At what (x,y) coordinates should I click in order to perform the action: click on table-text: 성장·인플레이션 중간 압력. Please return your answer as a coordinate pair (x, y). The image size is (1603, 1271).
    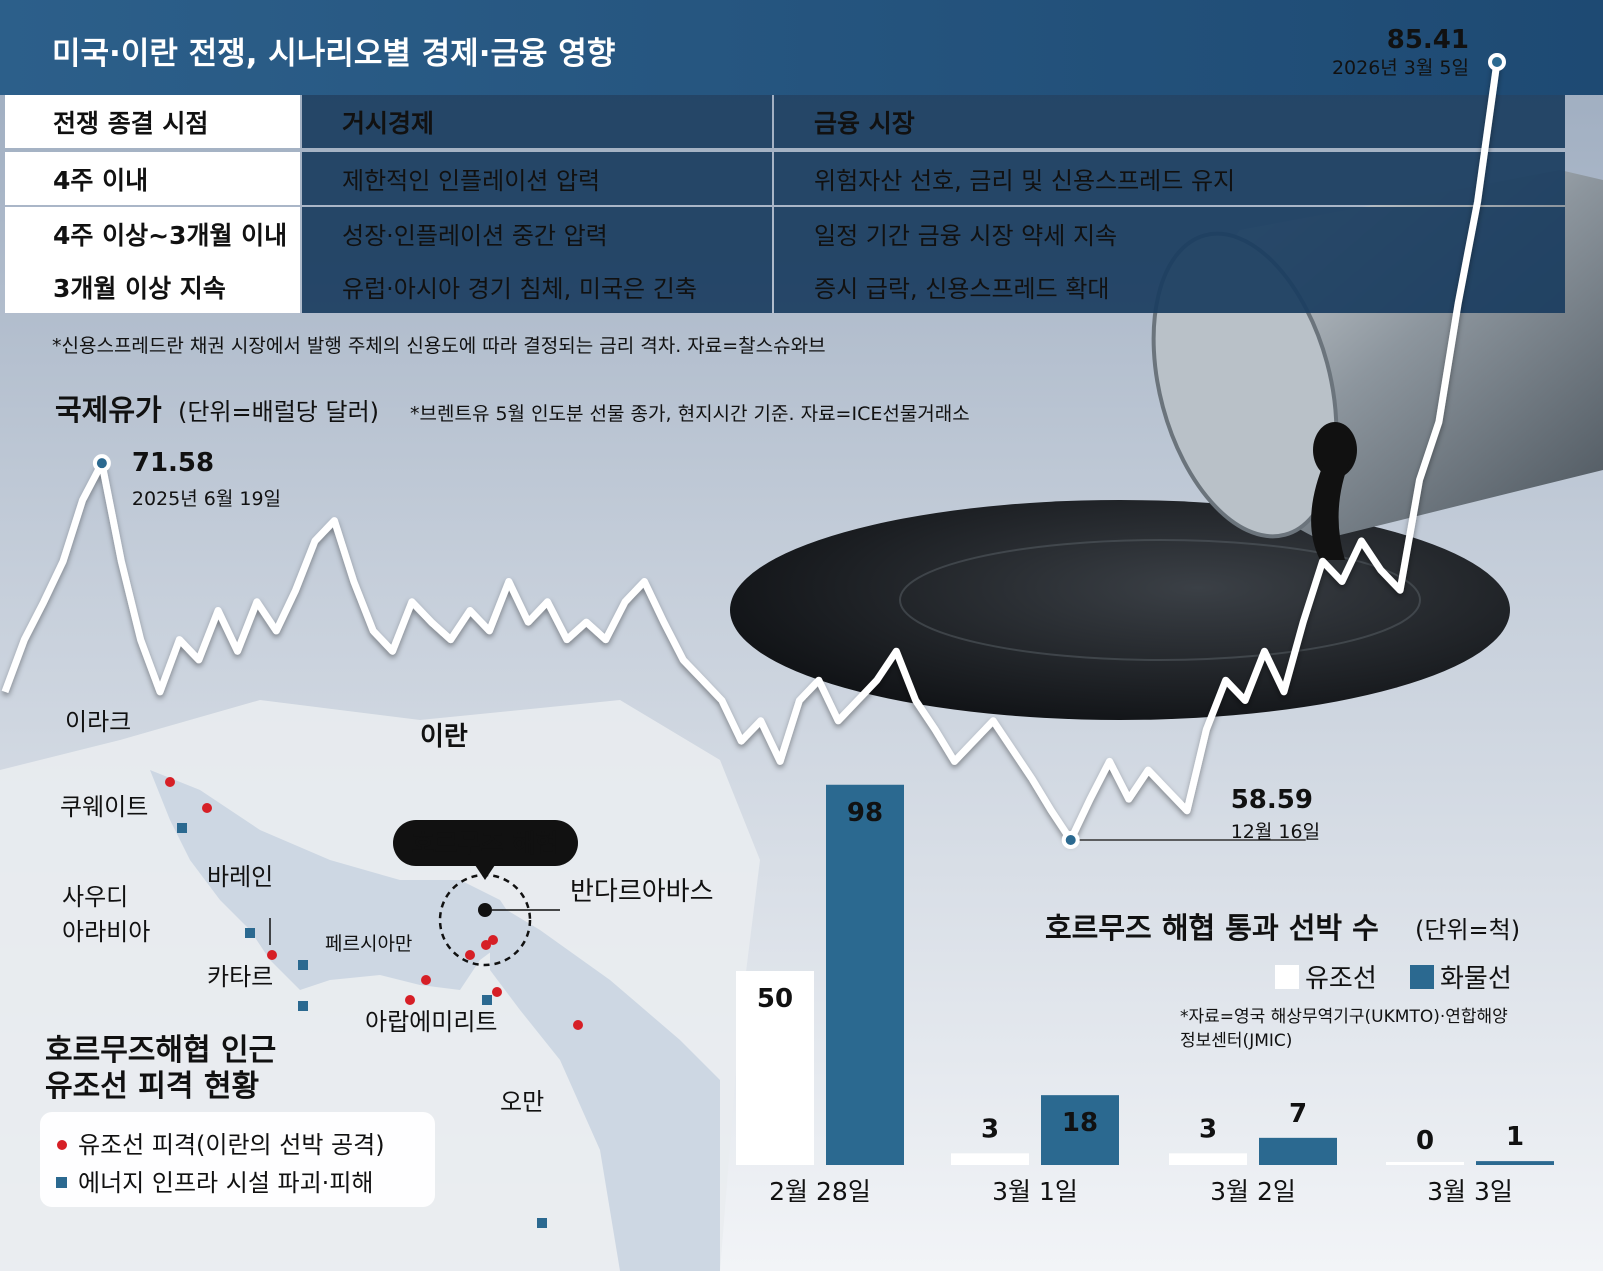
    Looking at the image, I should click on (475, 236).